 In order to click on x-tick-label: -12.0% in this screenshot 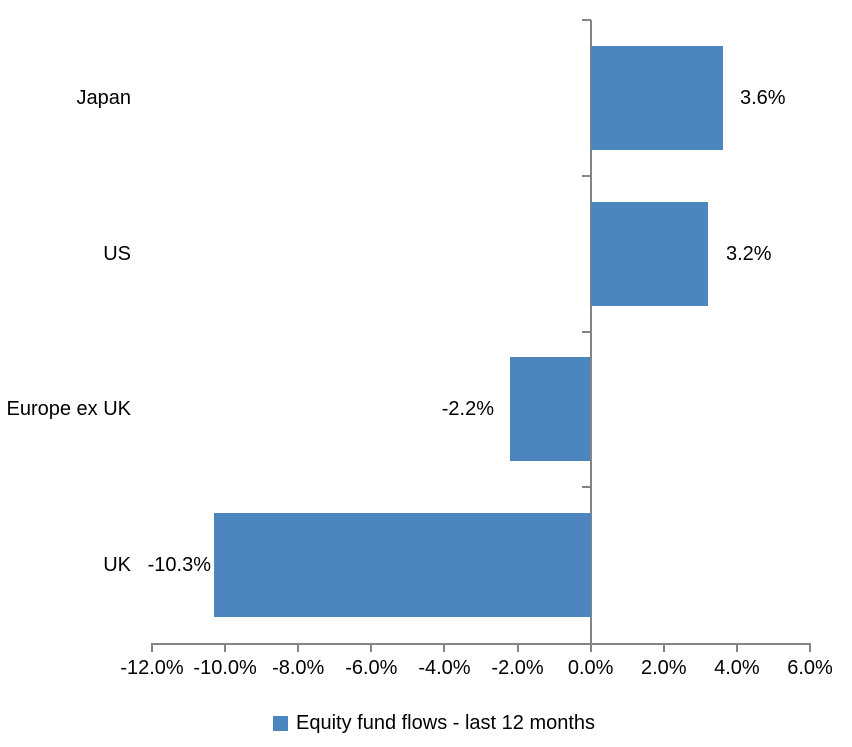, I will do `click(152, 668)`.